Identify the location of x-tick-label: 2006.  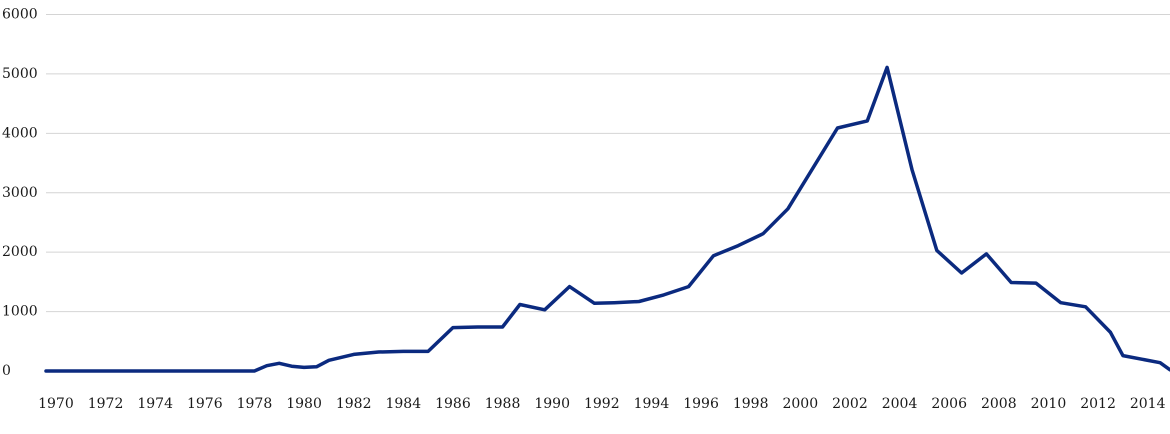
(949, 404).